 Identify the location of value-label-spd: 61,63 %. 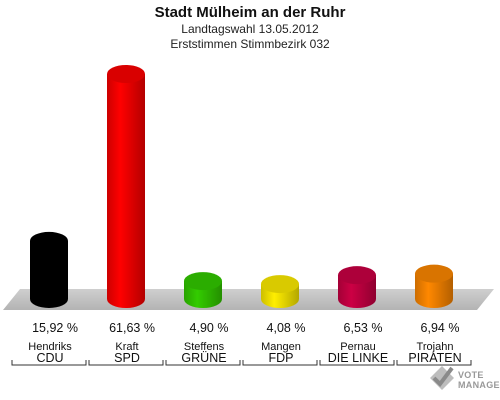
(132, 328).